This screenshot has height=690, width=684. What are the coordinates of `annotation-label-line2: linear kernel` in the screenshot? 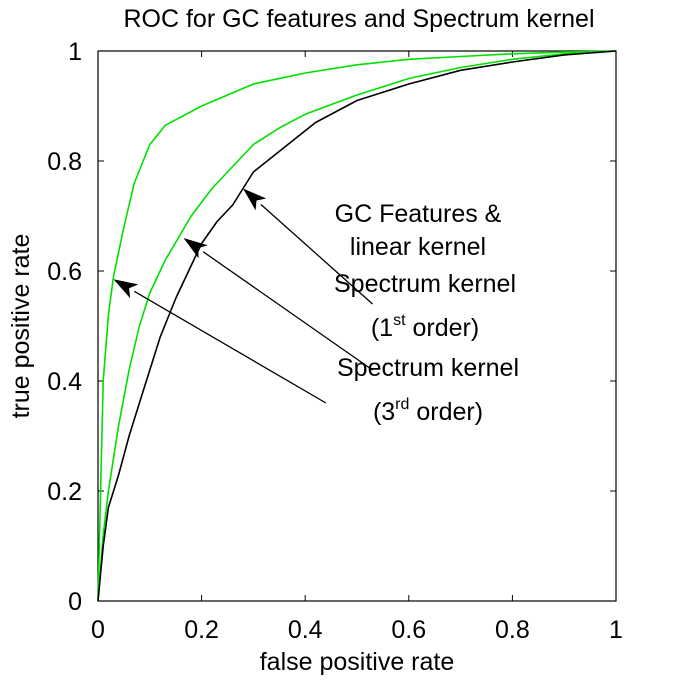 It's located at (418, 247).